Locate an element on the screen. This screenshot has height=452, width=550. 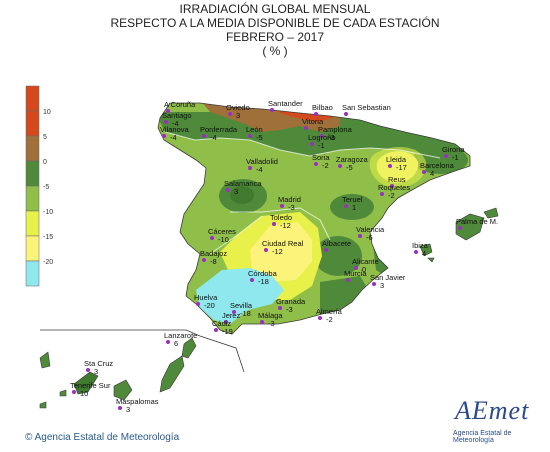
island-gran-canaria is located at coordinates (123, 390).